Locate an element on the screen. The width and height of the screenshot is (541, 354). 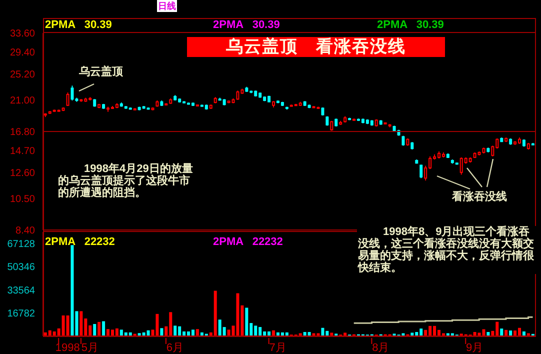
text: 日线 is located at coordinates (167, 6).